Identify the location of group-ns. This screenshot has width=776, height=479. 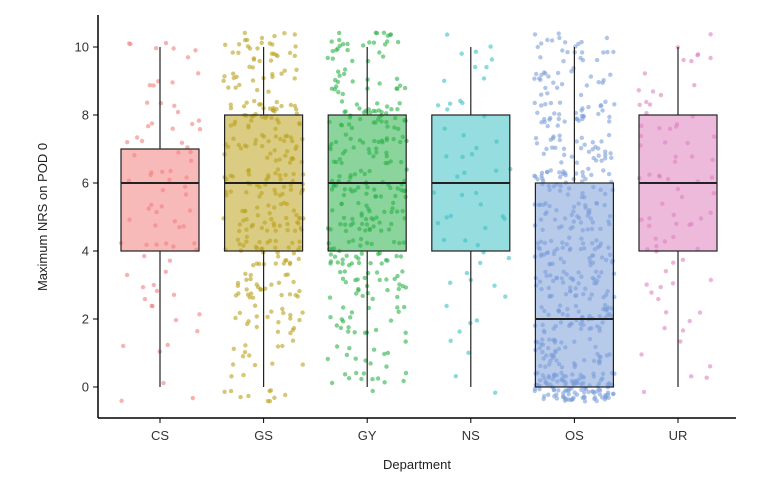
(472, 213).